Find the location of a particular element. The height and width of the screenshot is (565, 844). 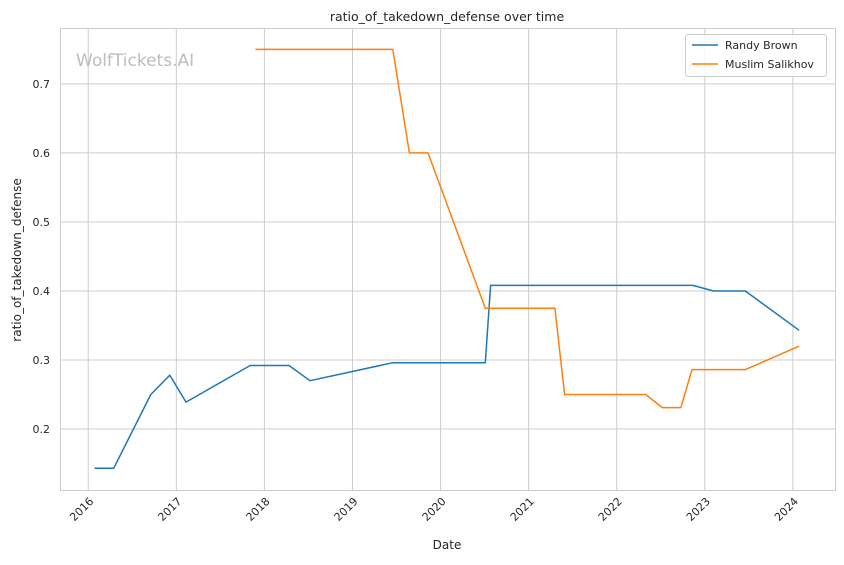

x-tick-label: 2024 is located at coordinates (786, 509).